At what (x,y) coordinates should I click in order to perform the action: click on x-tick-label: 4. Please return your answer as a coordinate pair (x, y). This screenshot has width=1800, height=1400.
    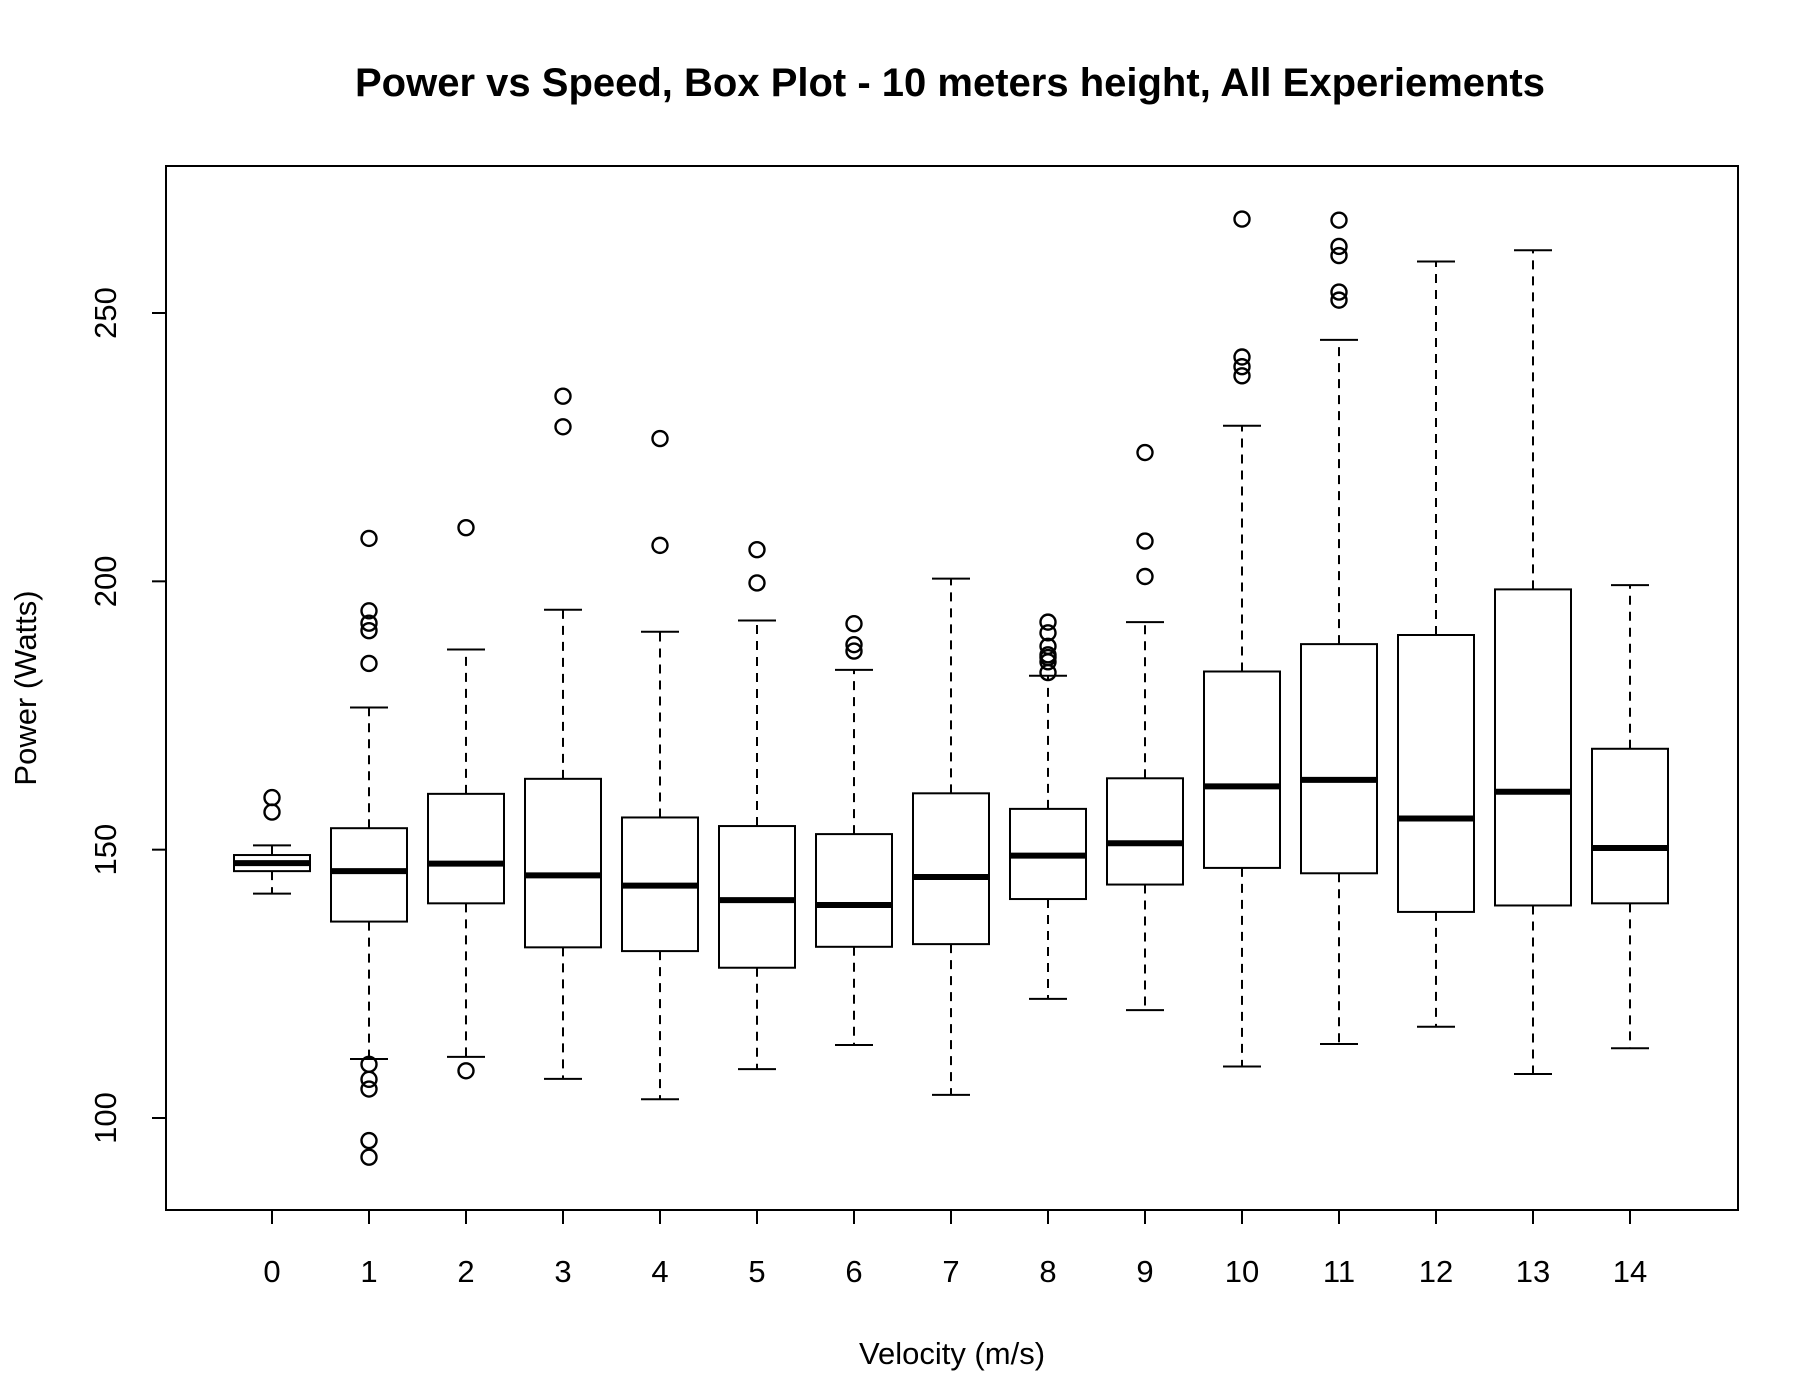
    Looking at the image, I should click on (659, 1271).